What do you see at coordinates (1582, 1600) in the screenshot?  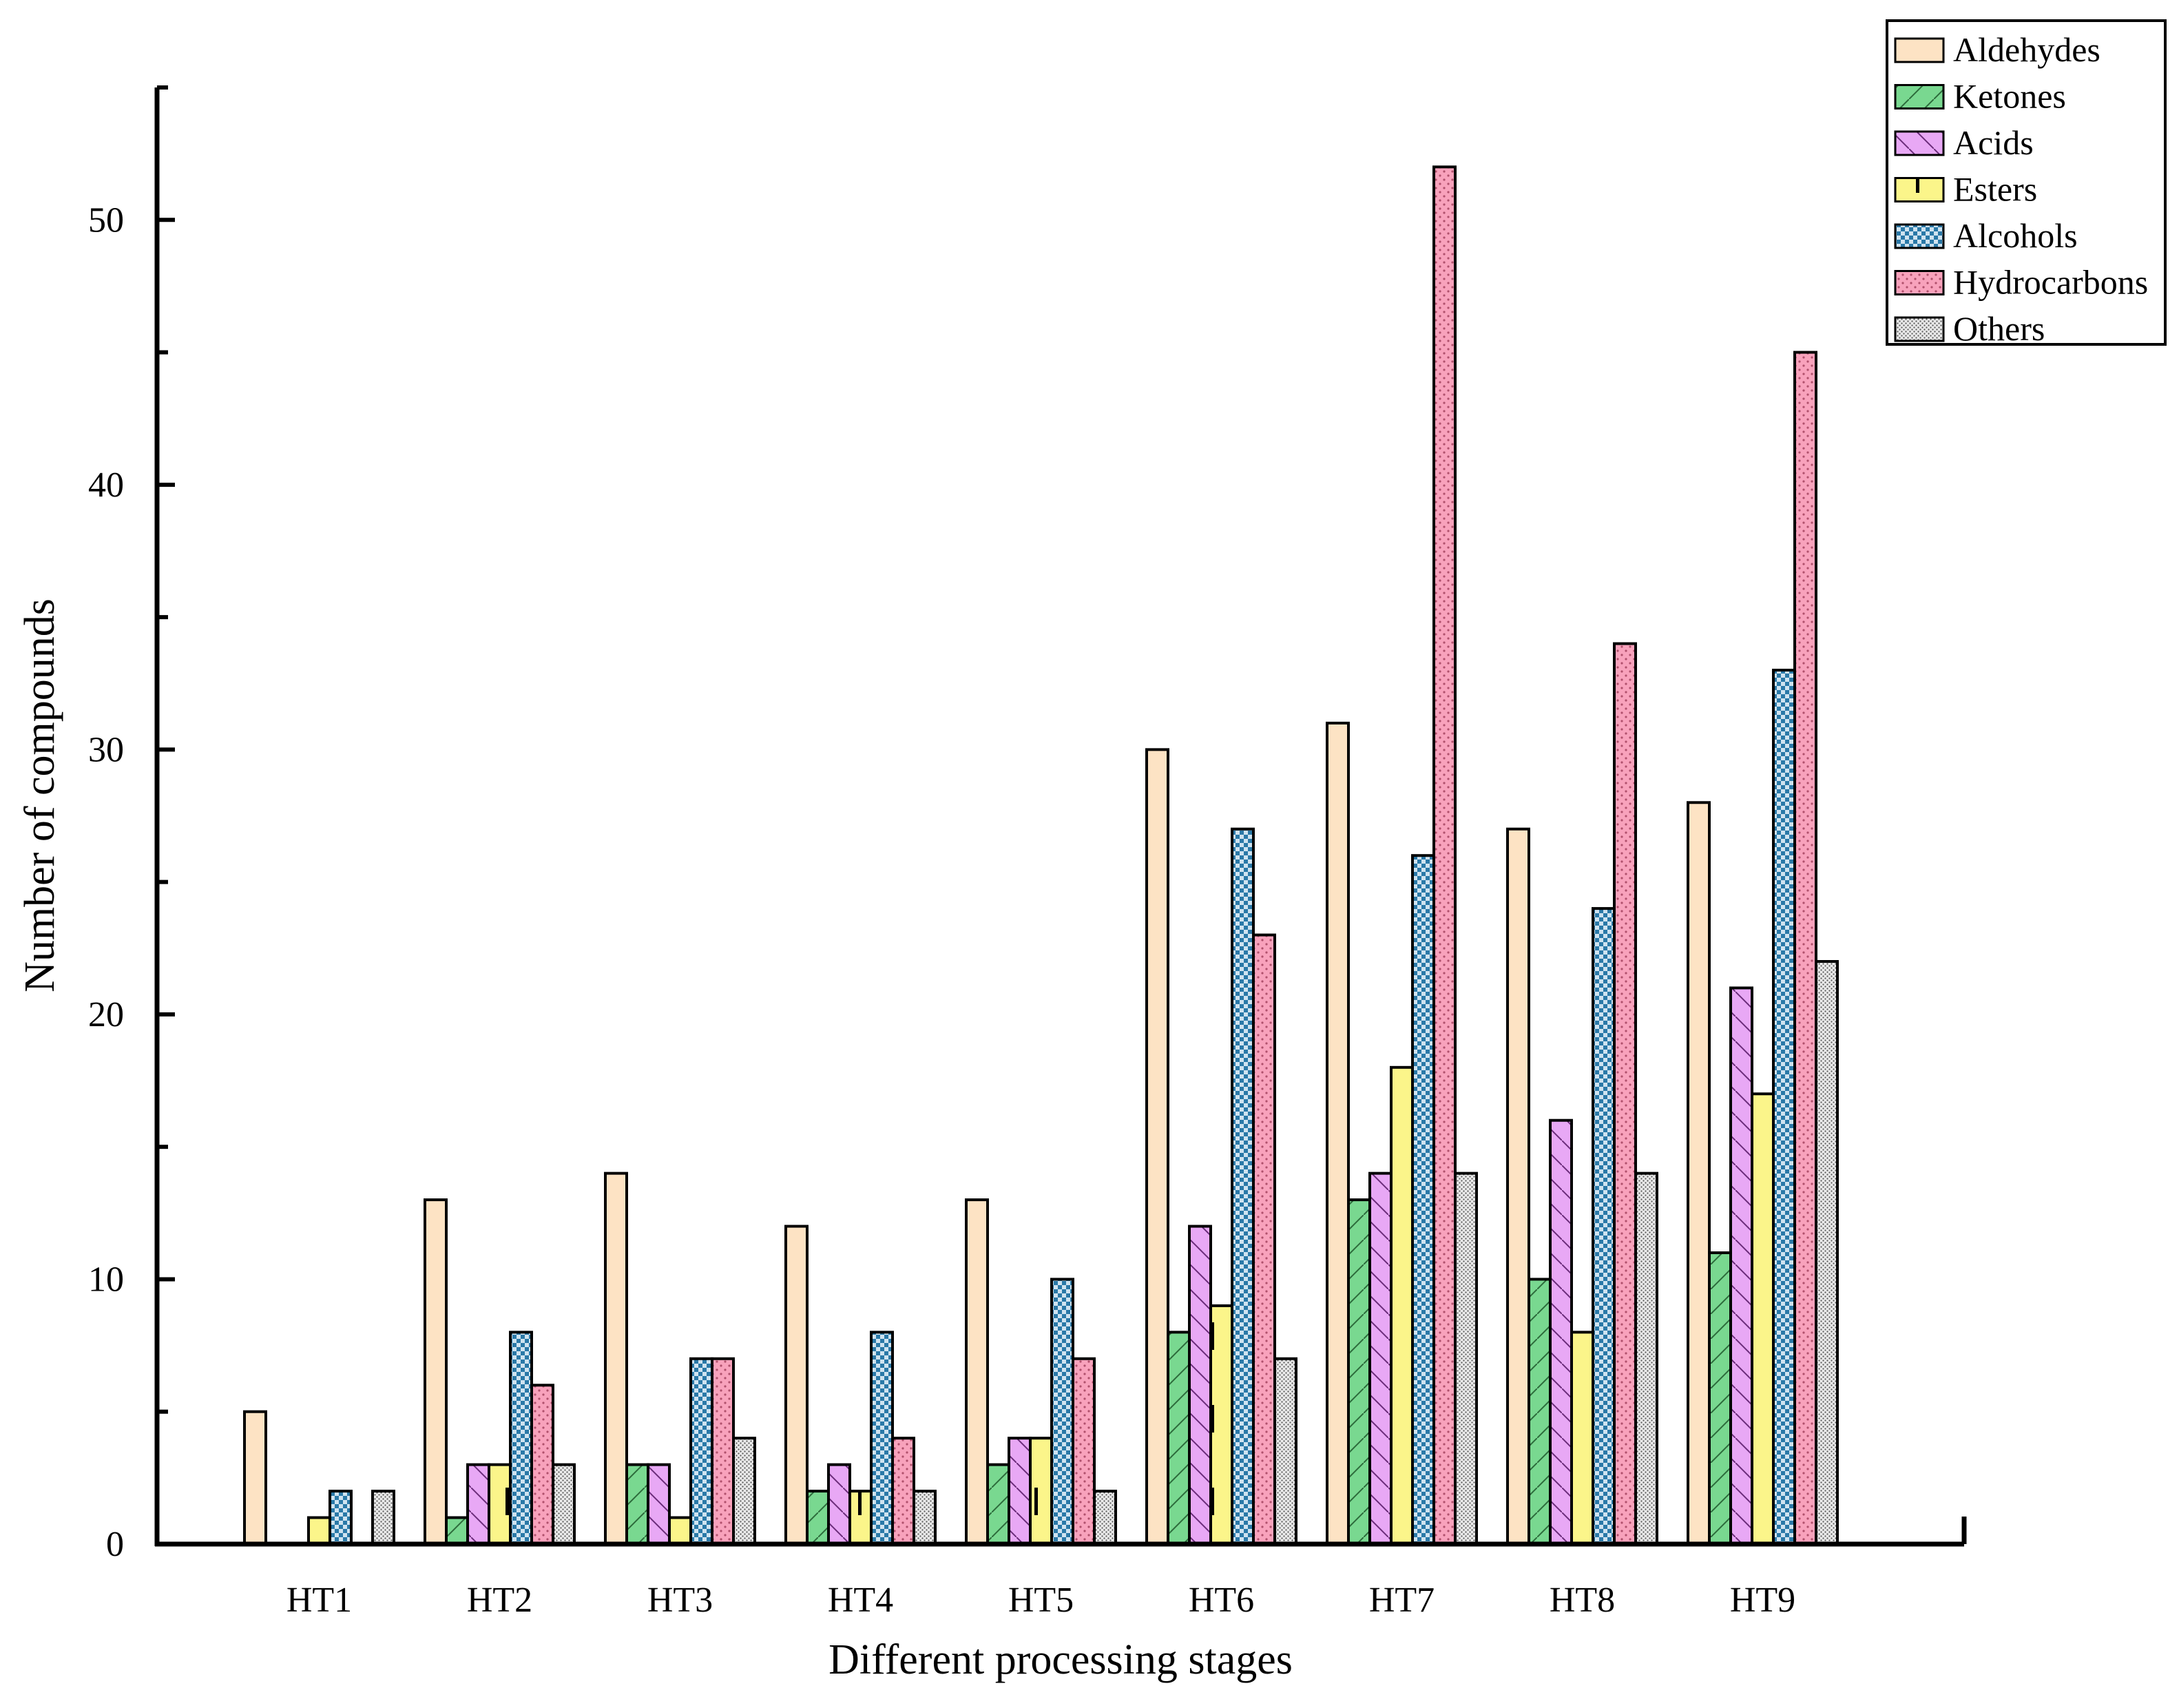 I see `x-tick-label: HT8` at bounding box center [1582, 1600].